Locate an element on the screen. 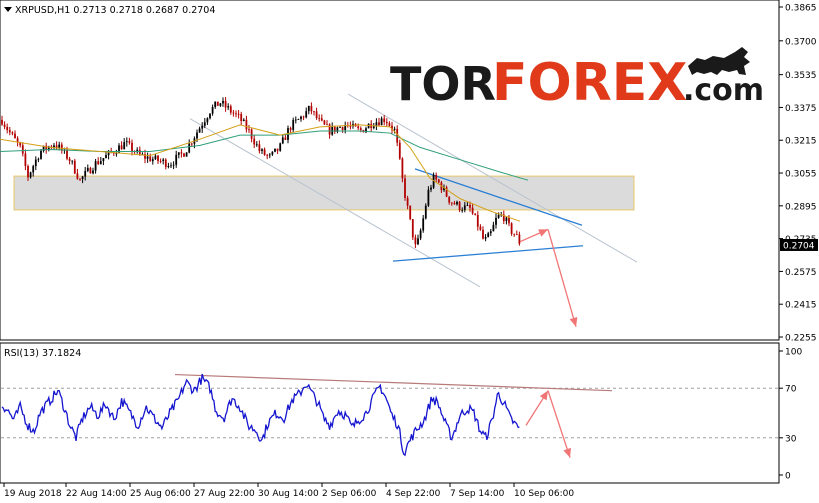 The image size is (819, 503). price-tick-label: 0.3700 is located at coordinates (801, 42).